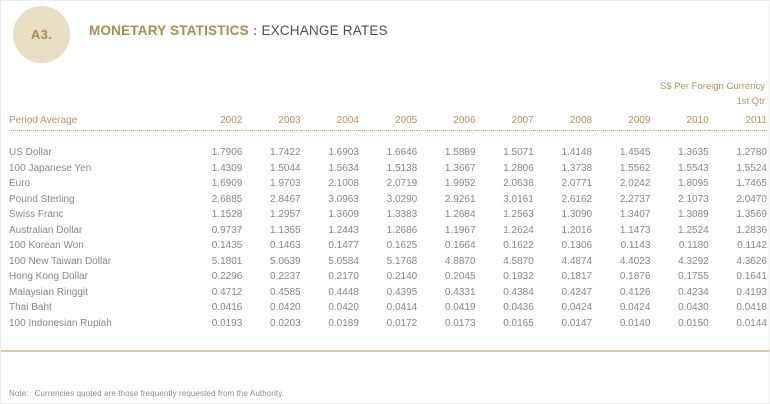  What do you see at coordinates (285, 292) in the screenshot?
I see `rate-value: 0.4585` at bounding box center [285, 292].